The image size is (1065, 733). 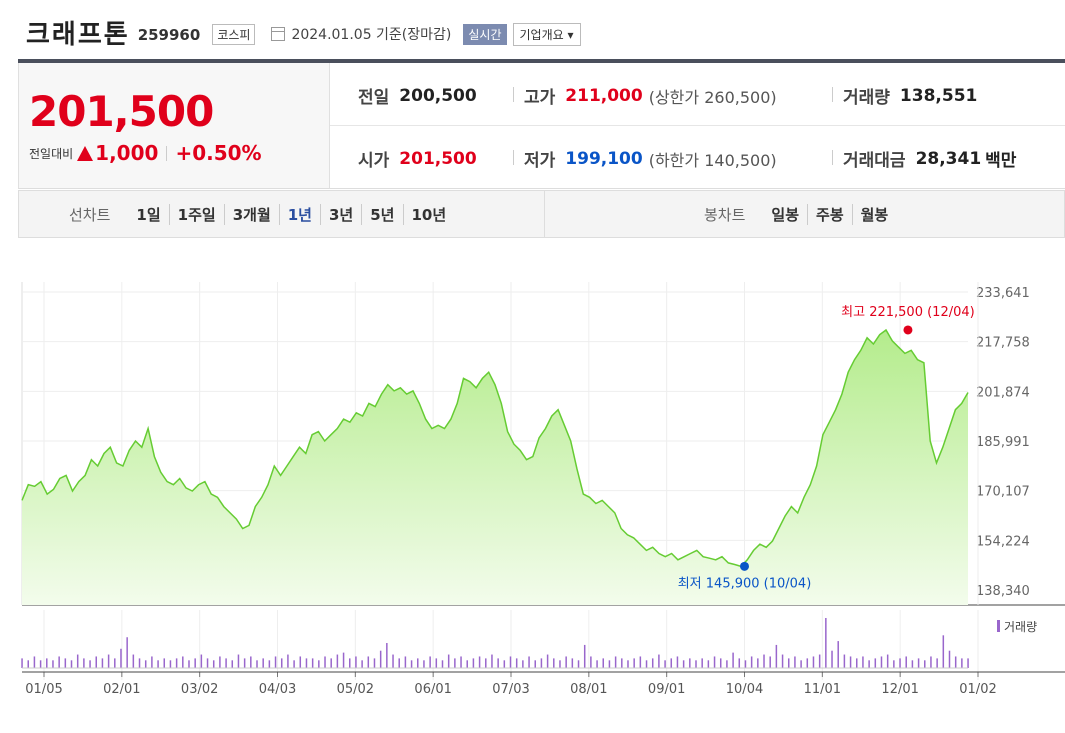 What do you see at coordinates (355, 689) in the screenshot?
I see `x-tick-label: 05/02` at bounding box center [355, 689].